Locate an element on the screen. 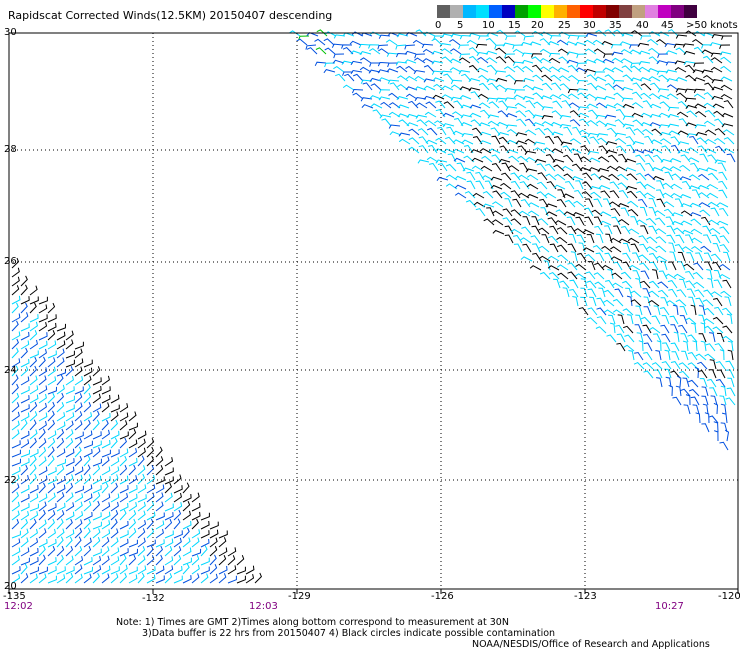 This screenshot has width=740, height=650. scale-label: 45 is located at coordinates (667, 25).